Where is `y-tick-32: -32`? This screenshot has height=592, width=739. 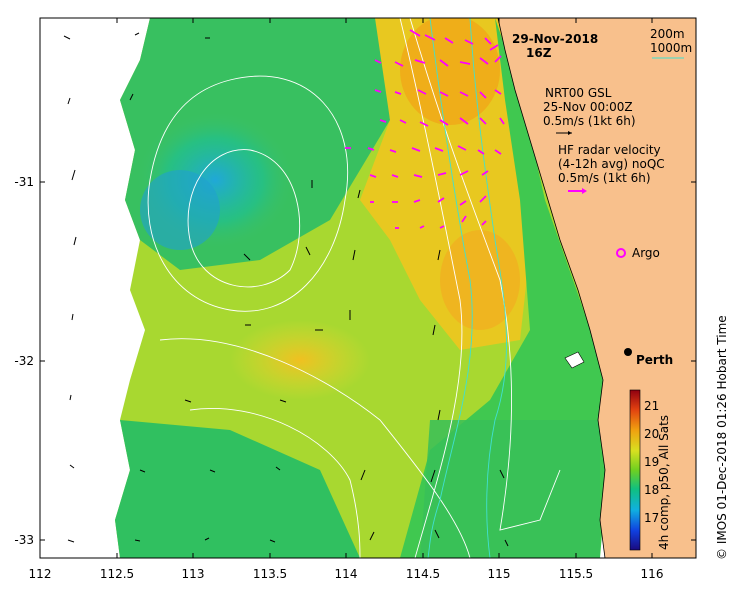
y-tick-32: -32 is located at coordinates (24, 361).